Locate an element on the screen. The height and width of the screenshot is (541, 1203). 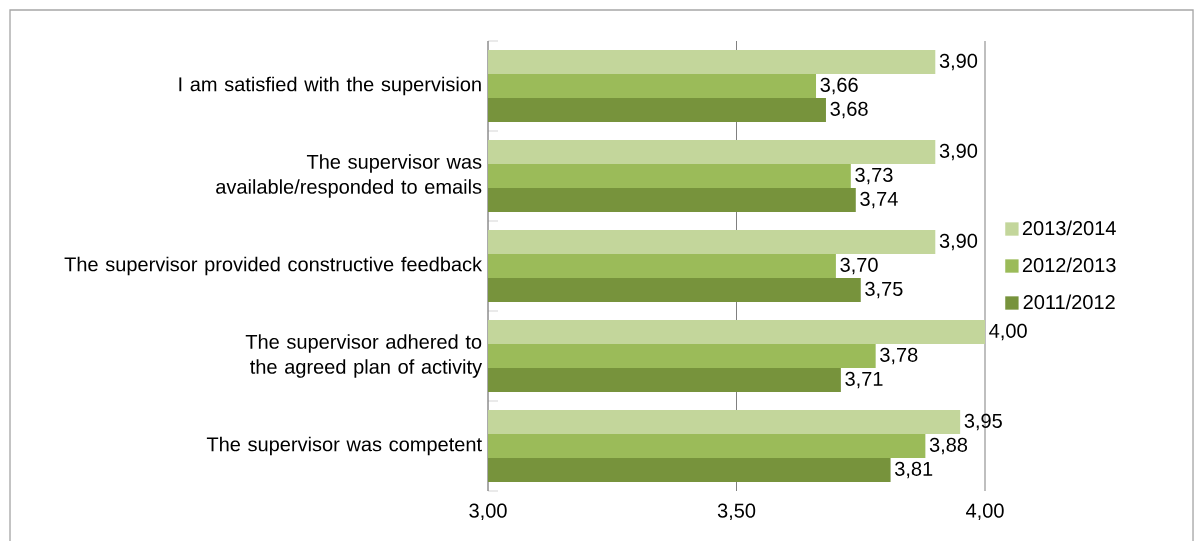
y-tick-label: The supervisor was available/responded to emails is located at coordinates (349, 176).